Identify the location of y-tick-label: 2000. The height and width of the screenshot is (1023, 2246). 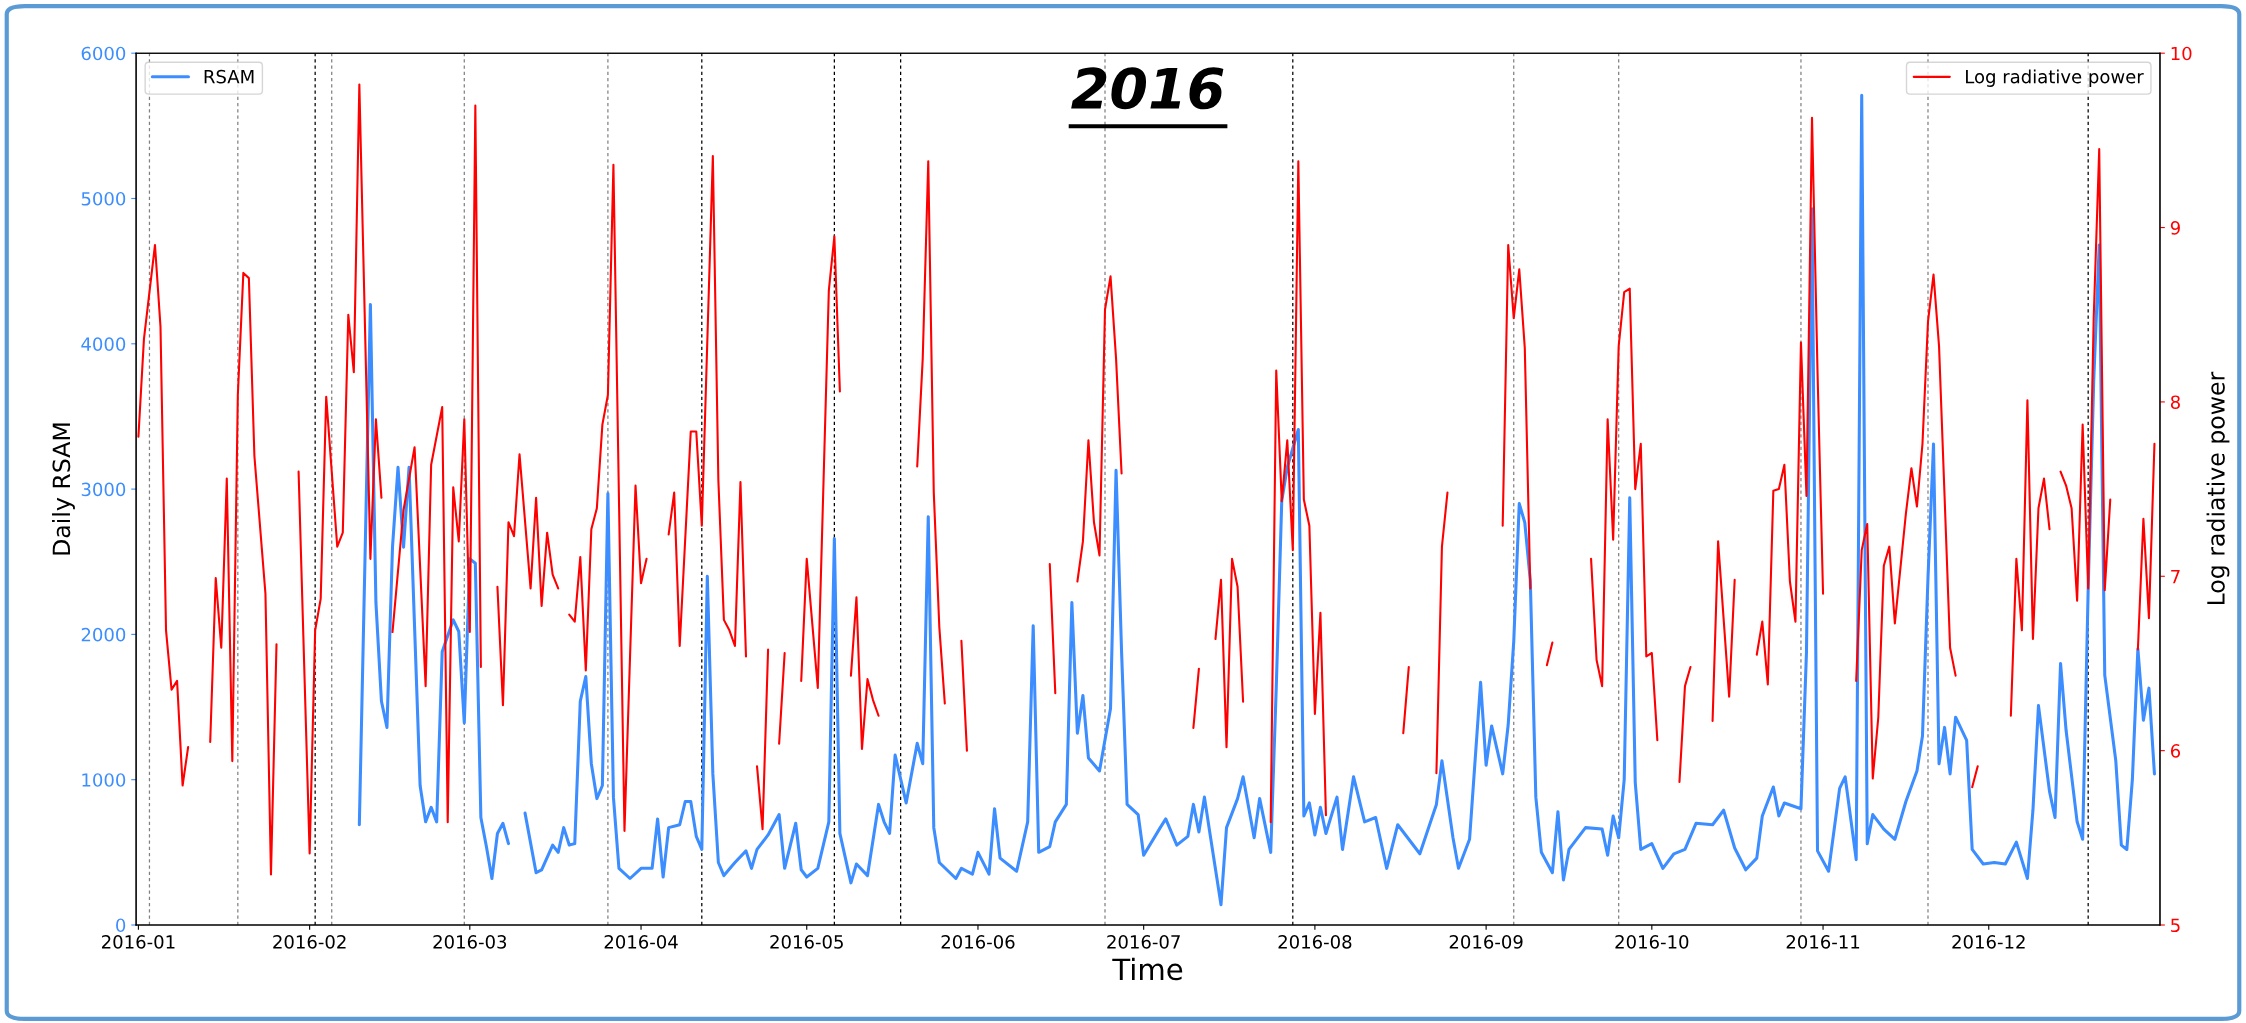
(103, 634).